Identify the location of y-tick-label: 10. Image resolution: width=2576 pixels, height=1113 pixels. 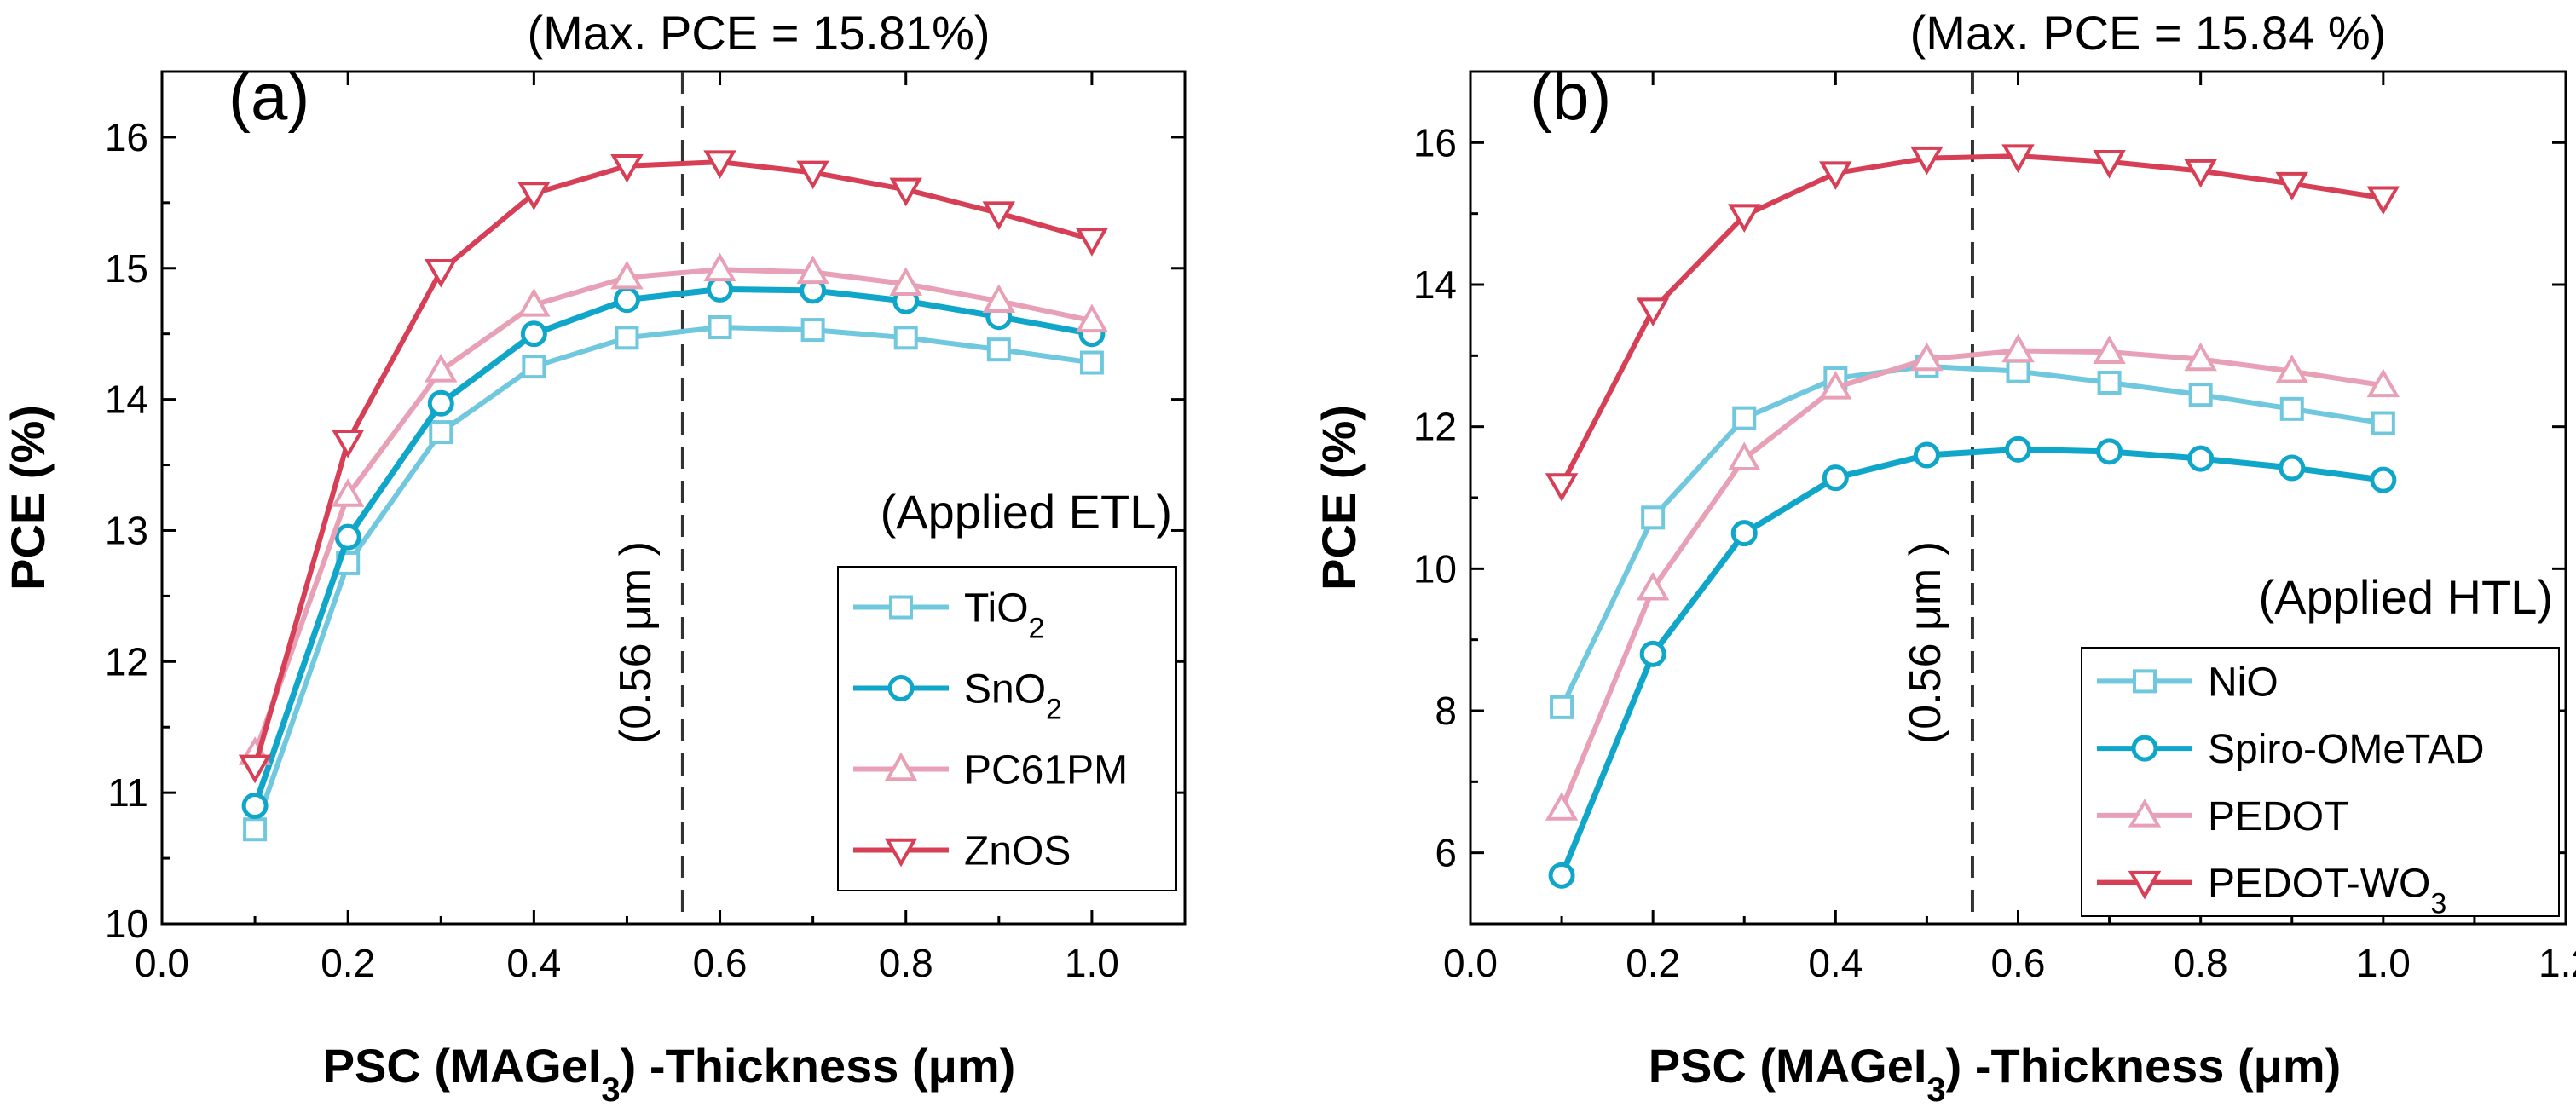
(1435, 568).